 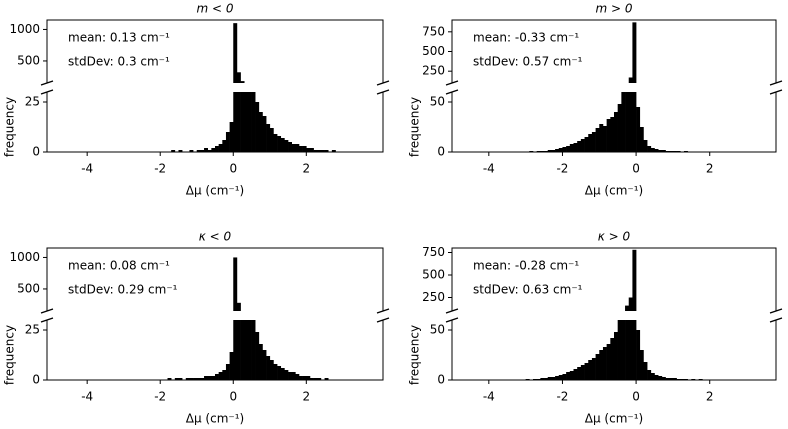 I want to click on y-tick-label: 750, so click(x=433, y=252).